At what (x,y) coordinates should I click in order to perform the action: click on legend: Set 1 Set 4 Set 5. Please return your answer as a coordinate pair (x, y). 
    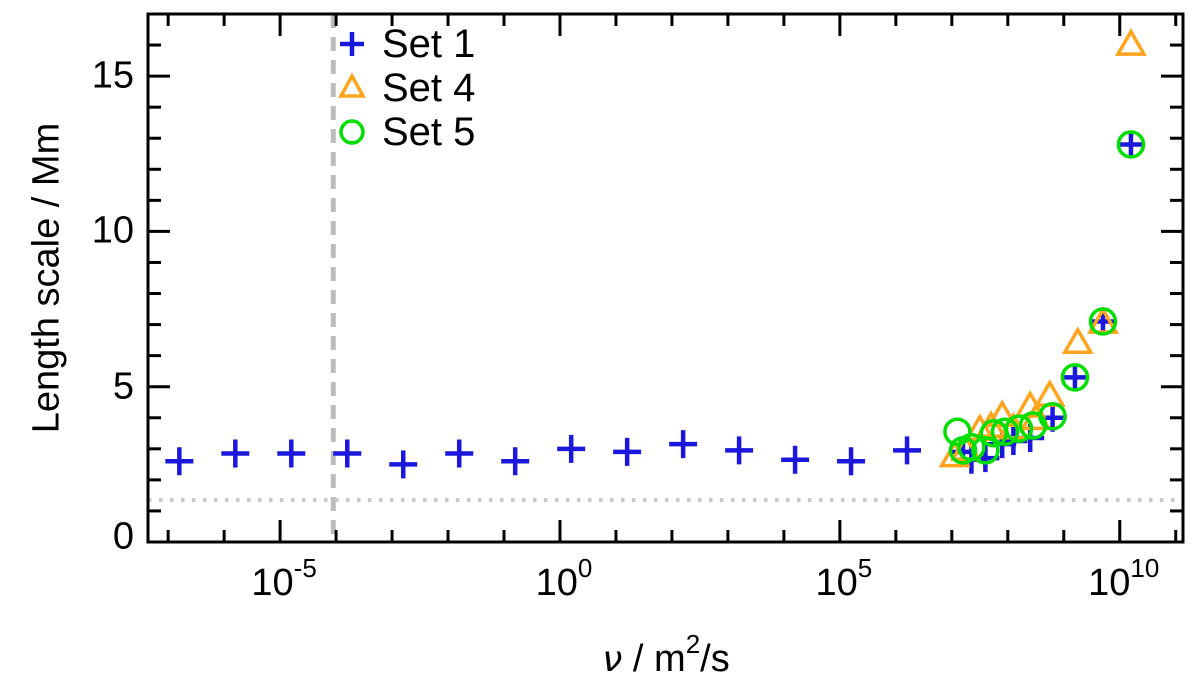
    Looking at the image, I should click on (402, 88).